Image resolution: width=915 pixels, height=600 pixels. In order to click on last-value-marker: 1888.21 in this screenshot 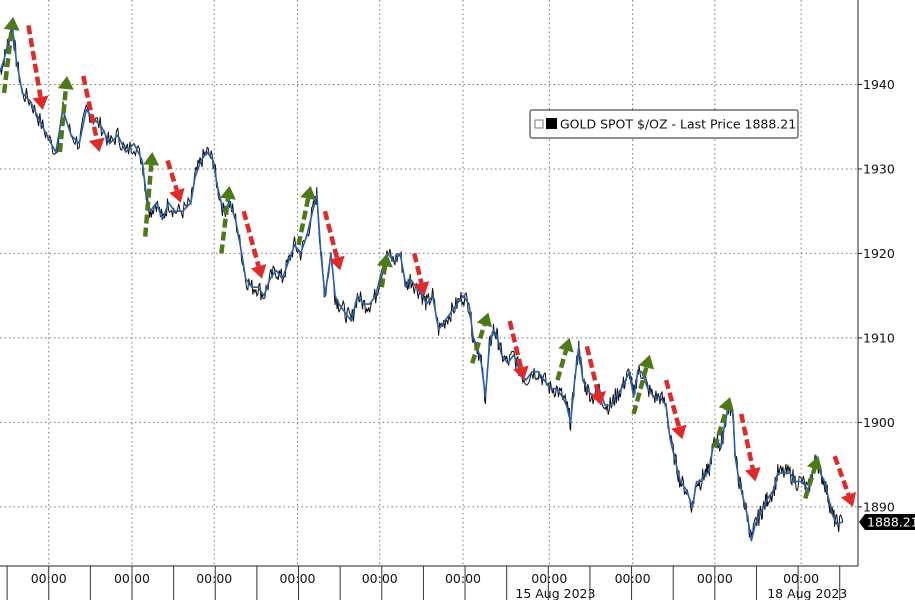, I will do `click(887, 521)`.